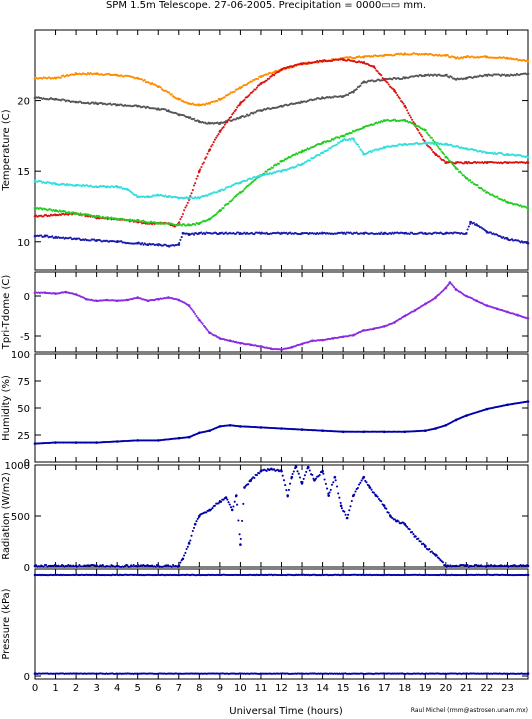  Describe the element at coordinates (17, 466) in the screenshot. I see `y-tick-label: 1000` at that location.